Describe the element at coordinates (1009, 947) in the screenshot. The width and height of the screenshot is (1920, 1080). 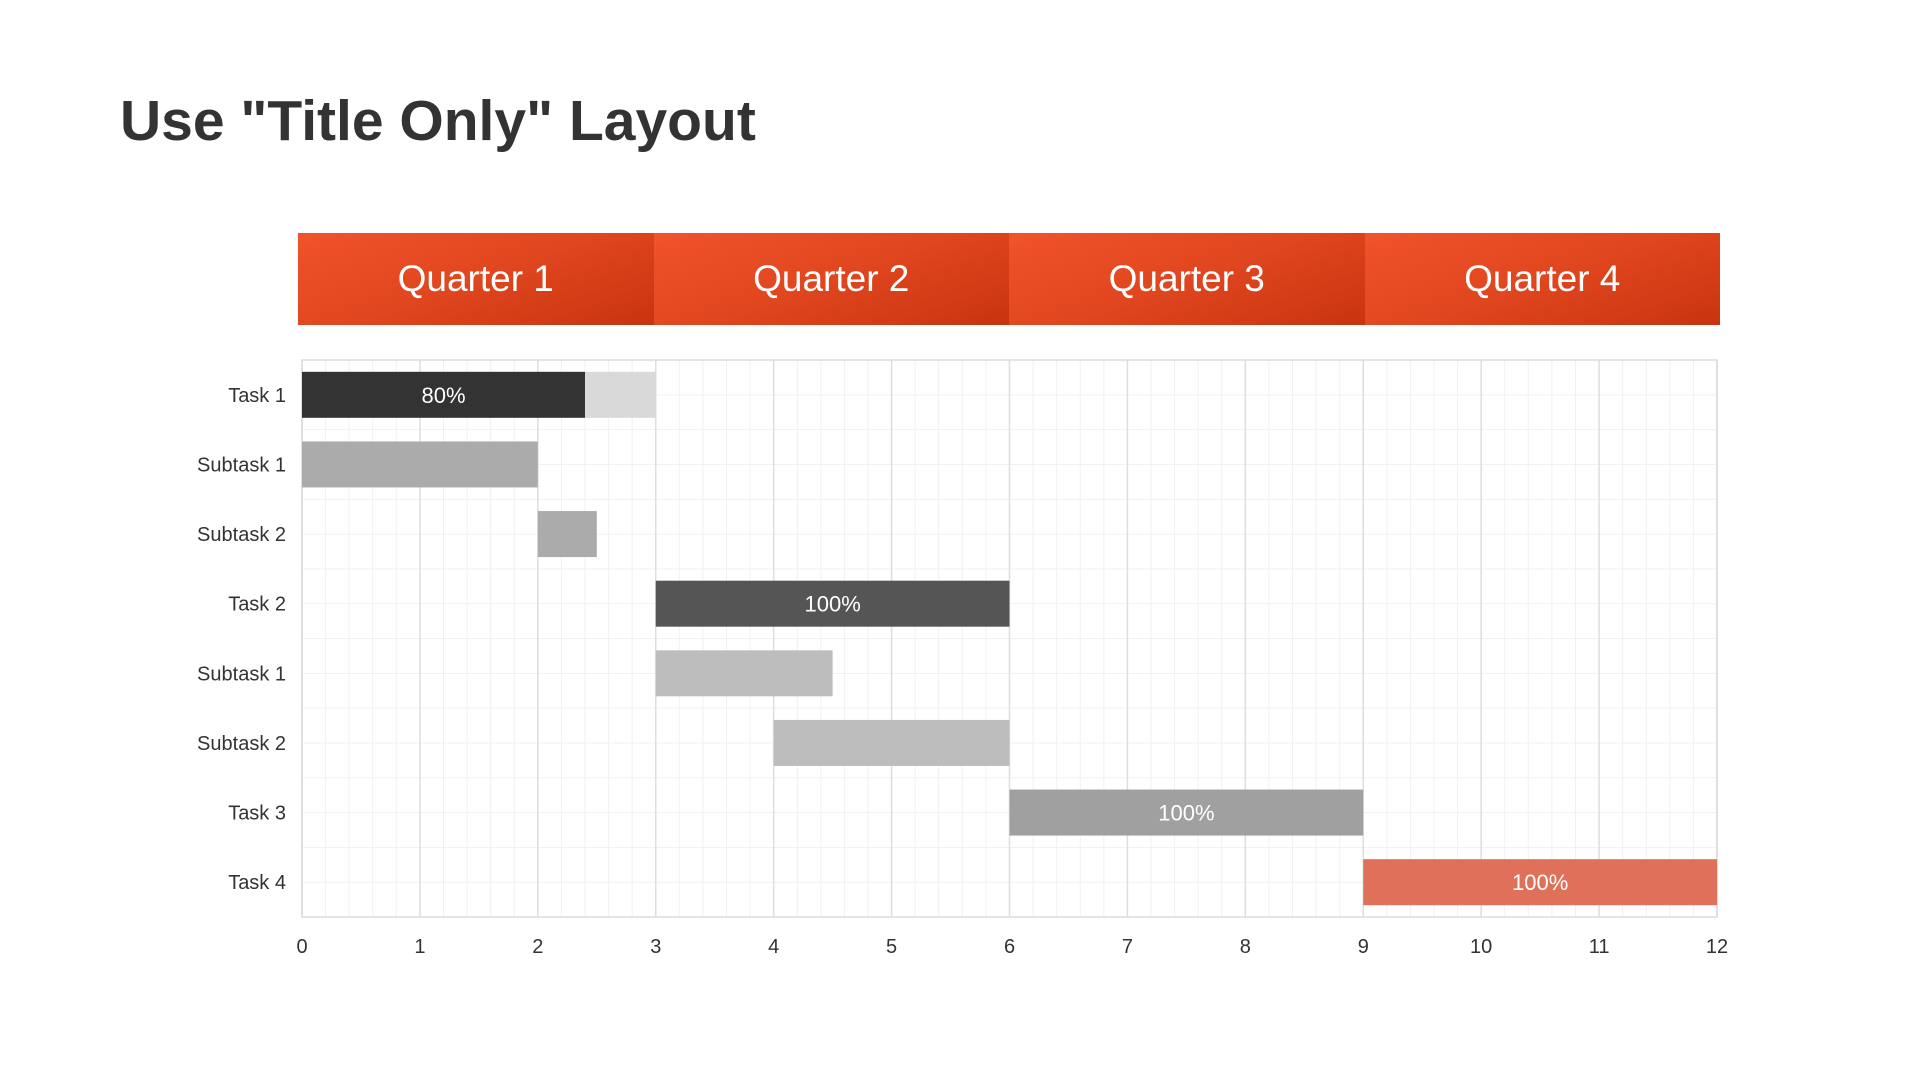
I see `x-tick-label: 6` at that location.